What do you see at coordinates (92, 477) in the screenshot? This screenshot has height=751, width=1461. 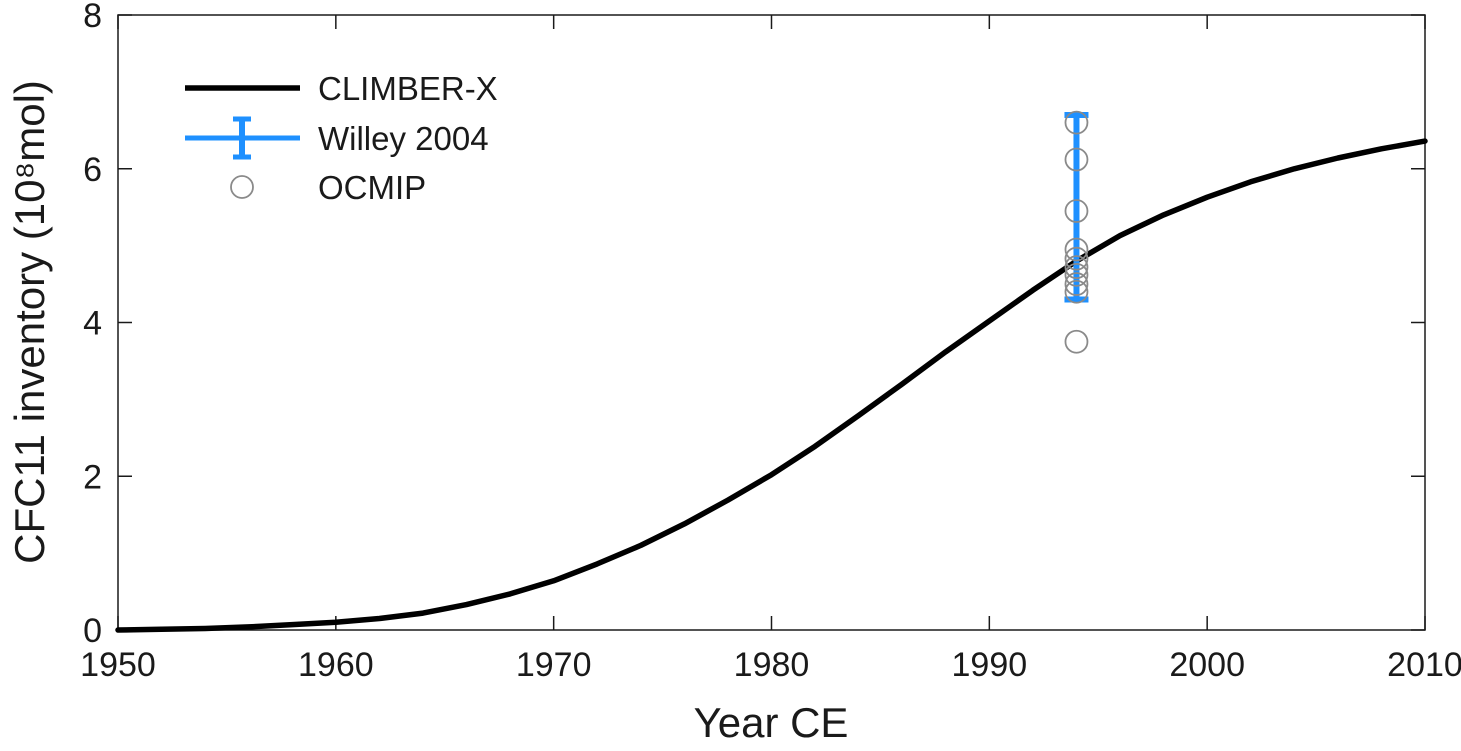 I see `y-tick-label: 2` at bounding box center [92, 477].